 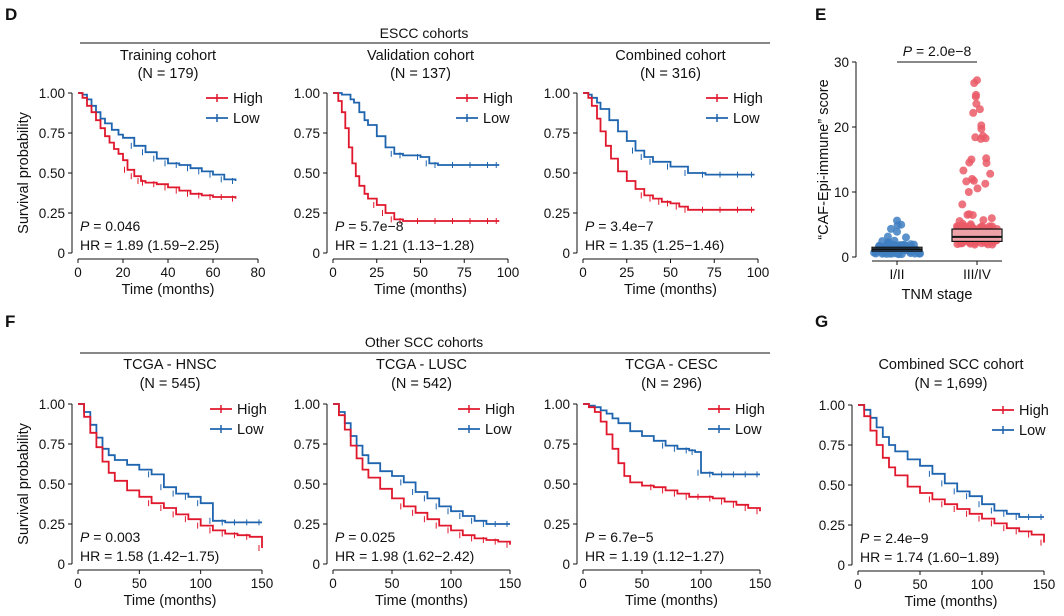 What do you see at coordinates (623, 537) in the screenshot?
I see `p-value: = 6.7e−5` at bounding box center [623, 537].